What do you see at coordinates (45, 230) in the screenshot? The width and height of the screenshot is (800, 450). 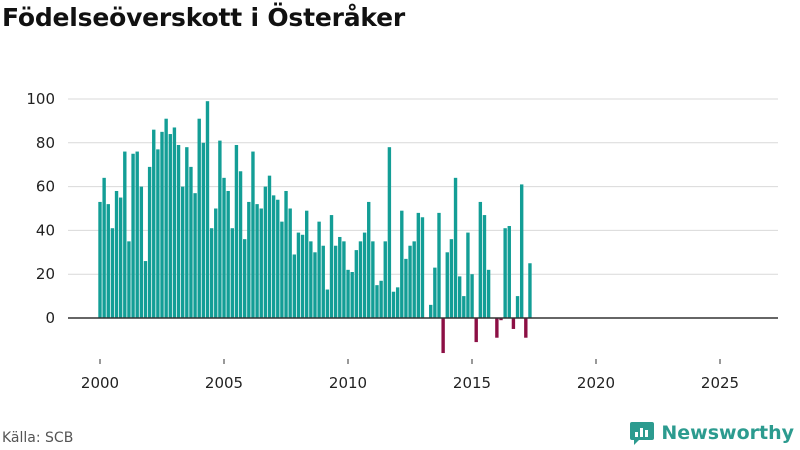 I see `y-tick-label: 40` at bounding box center [45, 230].